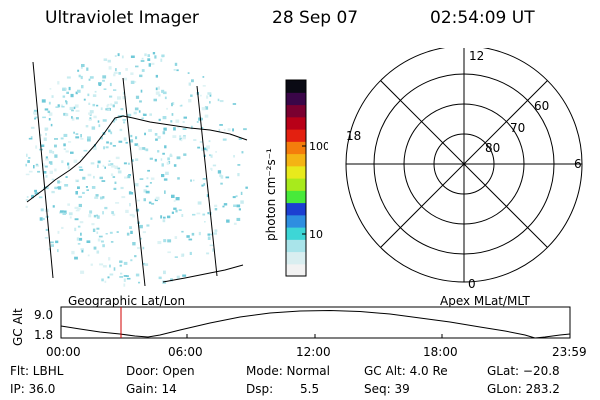  Describe the element at coordinates (271, 194) in the screenshot. I see `colorbar-unit-label: photon cm⁻²s⁻¹` at that location.